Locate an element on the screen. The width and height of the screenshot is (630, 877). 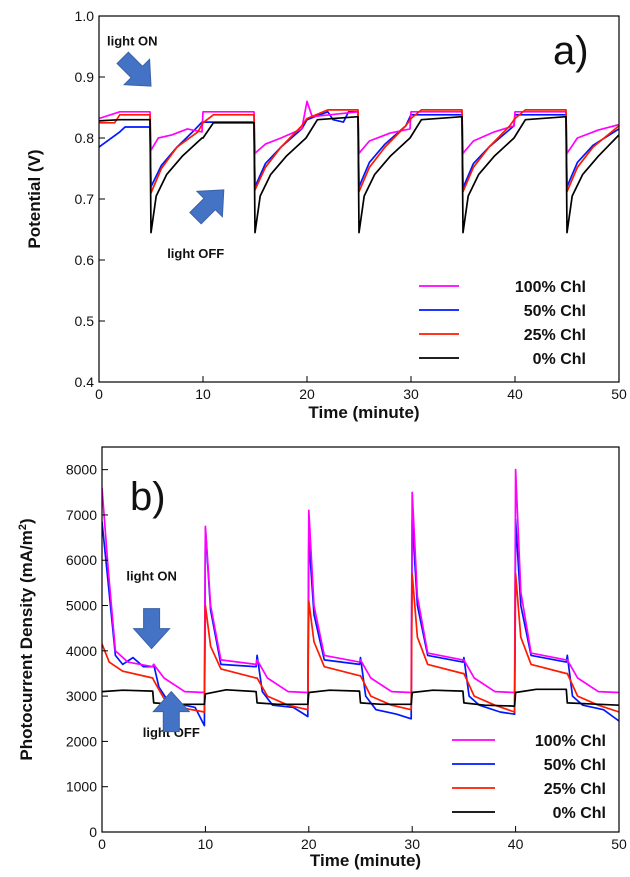
y-tick-label: 0 is located at coordinates (93, 832).